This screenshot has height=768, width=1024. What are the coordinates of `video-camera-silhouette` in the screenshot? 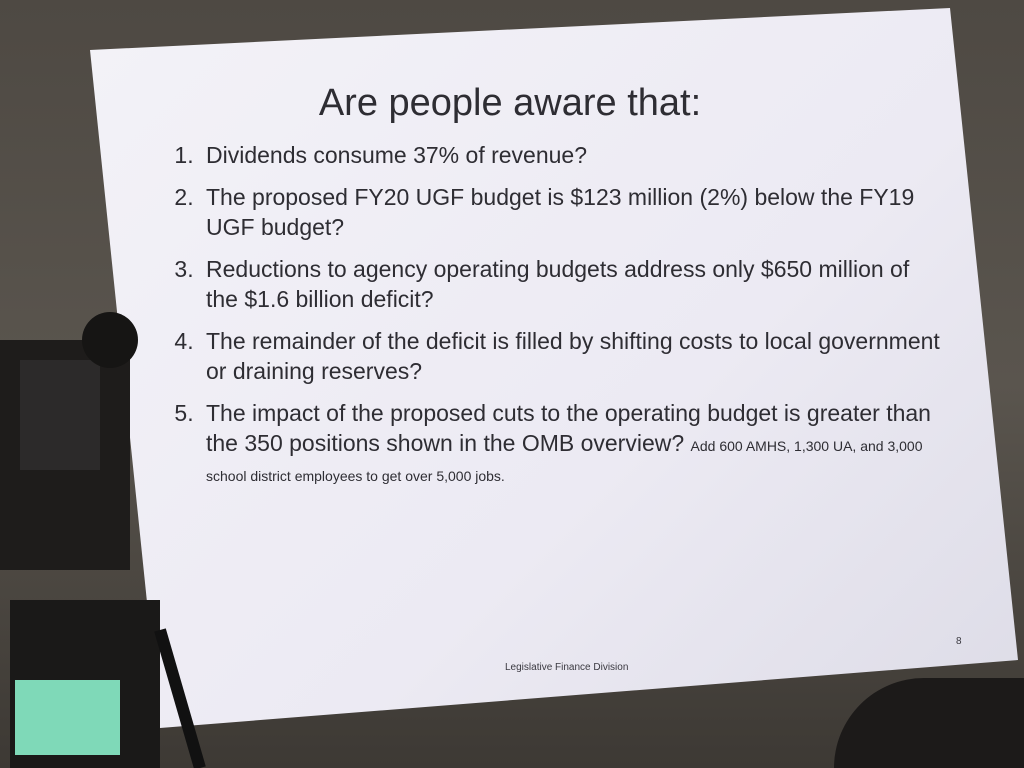 It's located at (103, 540).